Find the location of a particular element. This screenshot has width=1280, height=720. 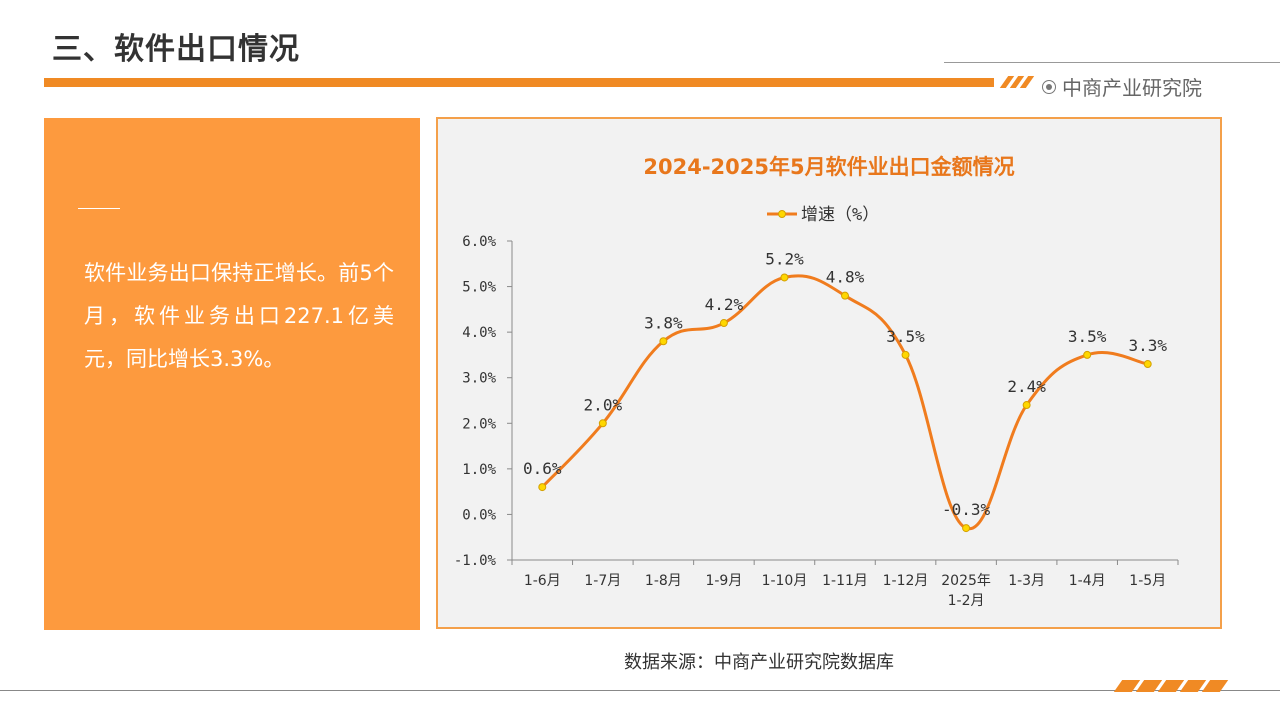

x-tick-label: 1-10月 is located at coordinates (785, 581).